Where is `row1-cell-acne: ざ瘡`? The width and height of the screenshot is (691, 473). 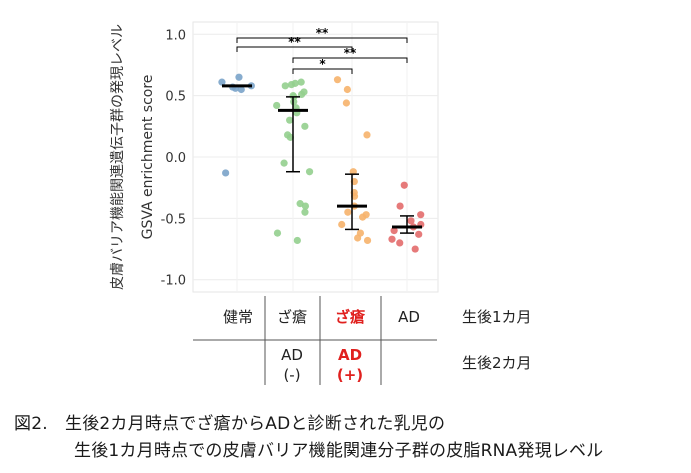
row1-cell-acne: ざ瘡 is located at coordinates (292, 317).